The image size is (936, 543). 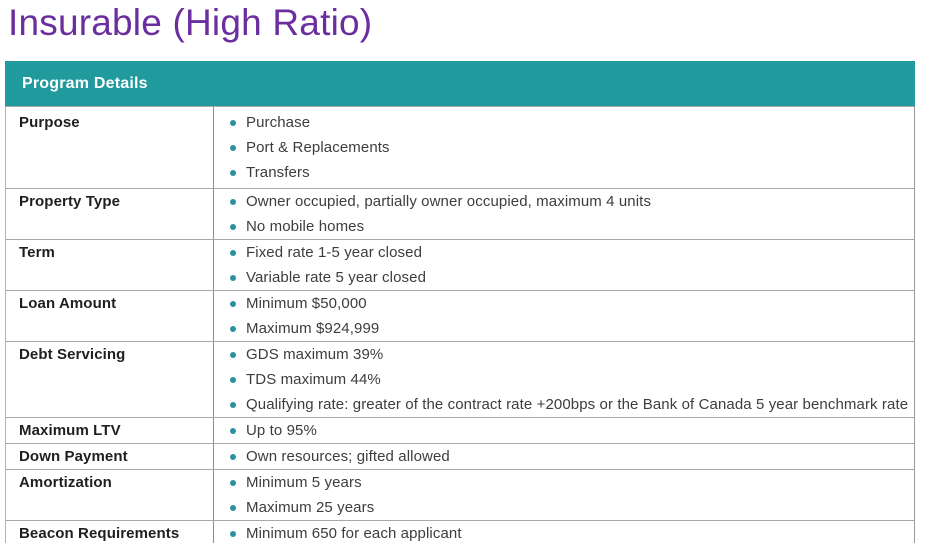 What do you see at coordinates (110, 379) in the screenshot?
I see `row-label-cell: Debt Servicing` at bounding box center [110, 379].